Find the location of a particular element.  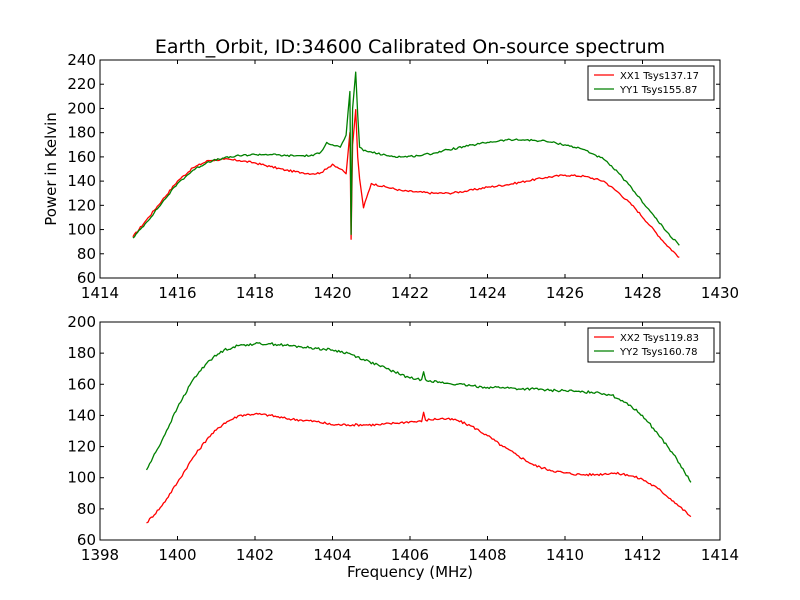

x-axis-label: Frequency (MHz) is located at coordinates (410, 572).